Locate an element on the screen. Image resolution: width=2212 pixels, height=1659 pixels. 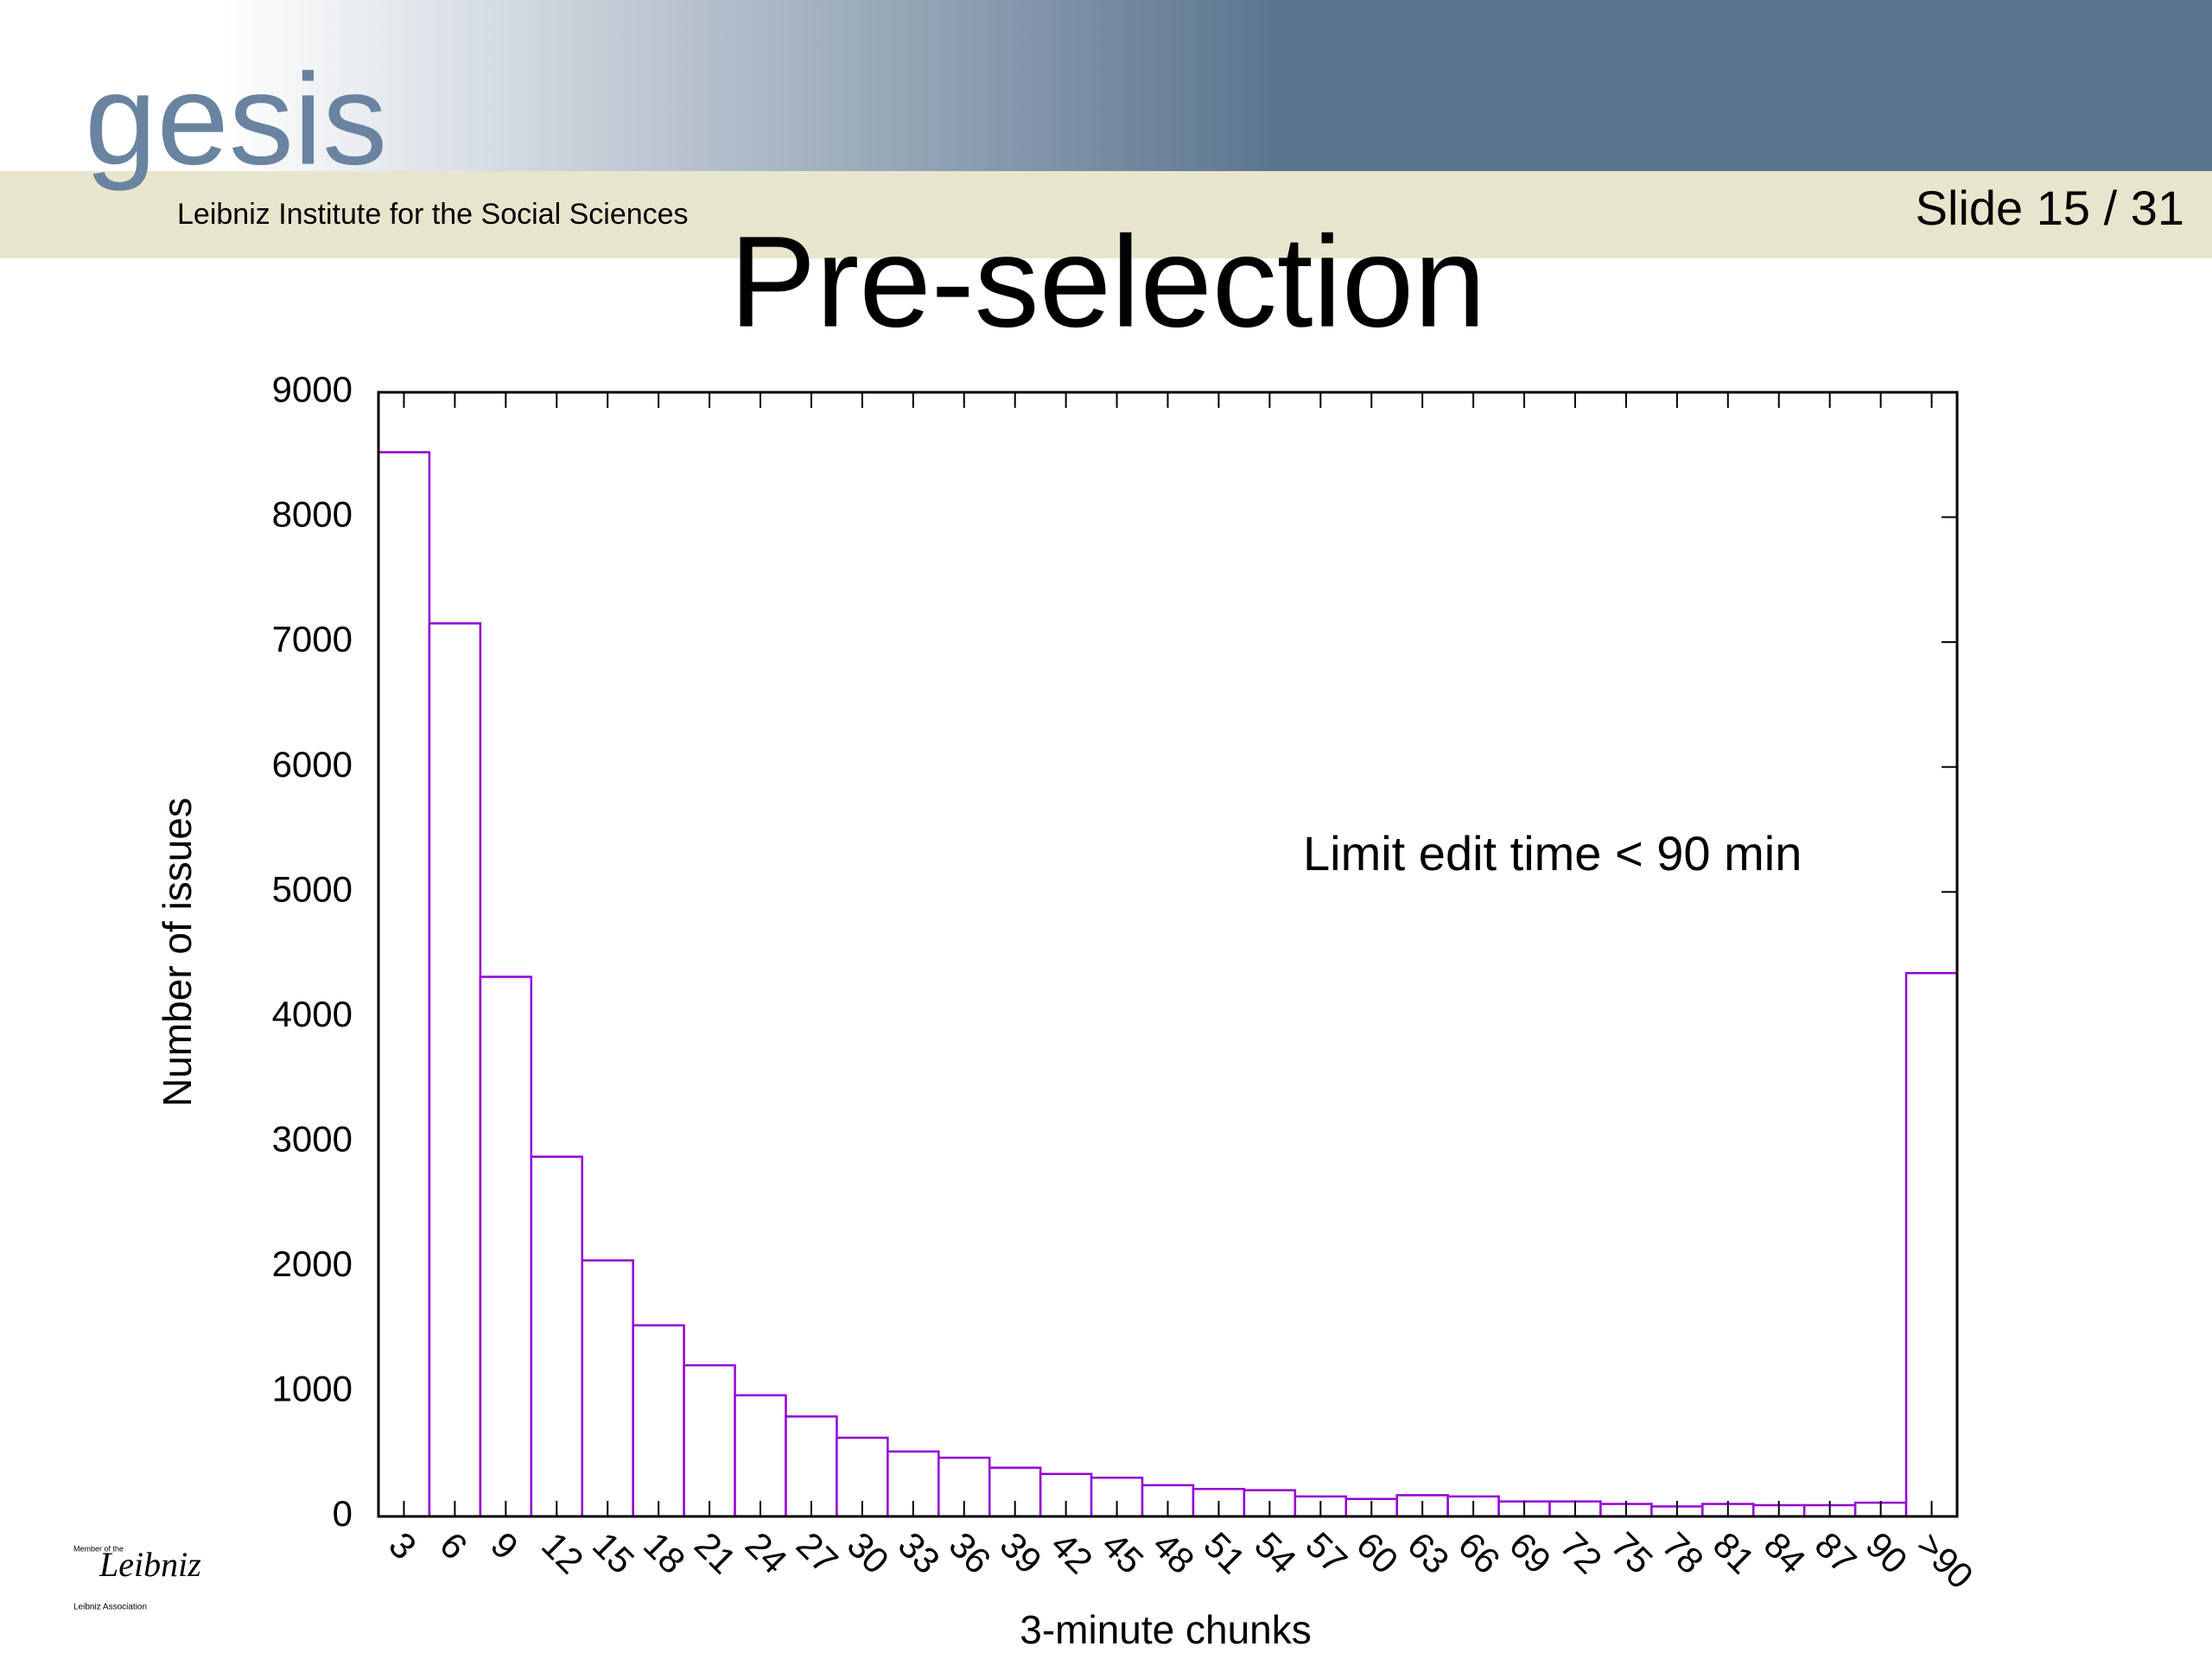
x-tick-label: 69 is located at coordinates (1530, 1552).